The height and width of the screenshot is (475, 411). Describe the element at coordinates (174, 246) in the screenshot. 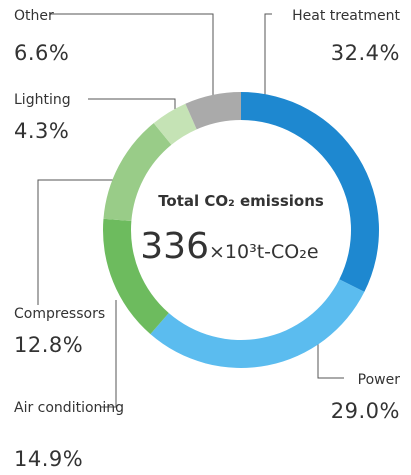

I see `center-value: 336` at that location.